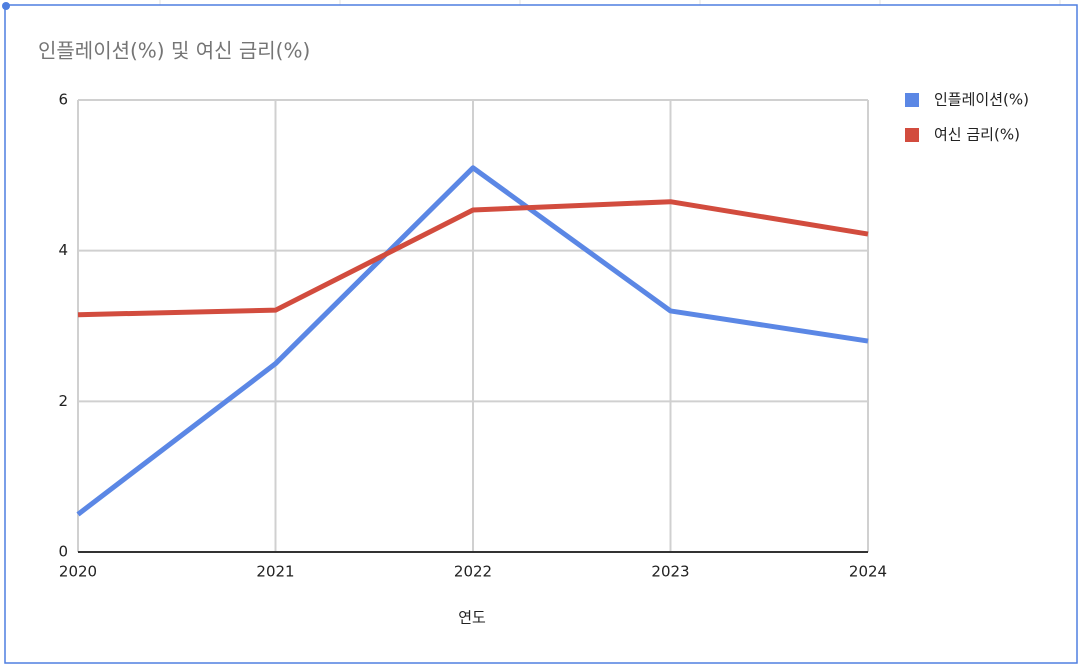 This screenshot has height=666, width=1083. What do you see at coordinates (473, 258) in the screenshot?
I see `series-line` at bounding box center [473, 258].